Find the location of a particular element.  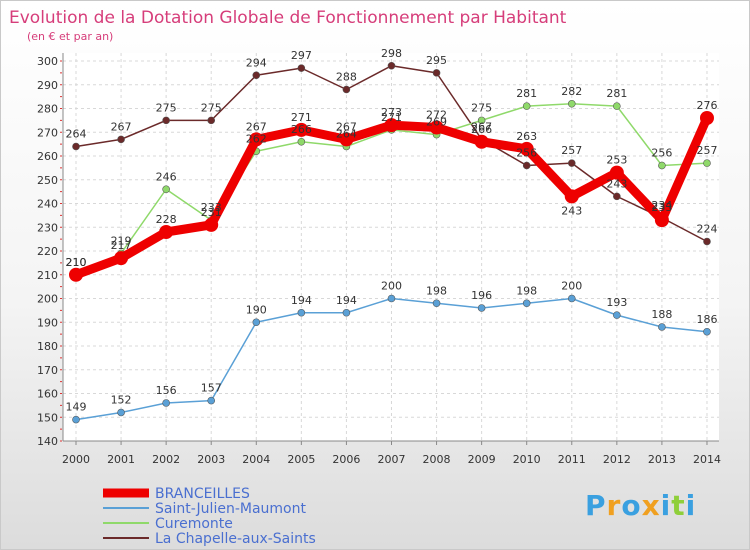

x-tick-label: 2007 is located at coordinates (391, 459).